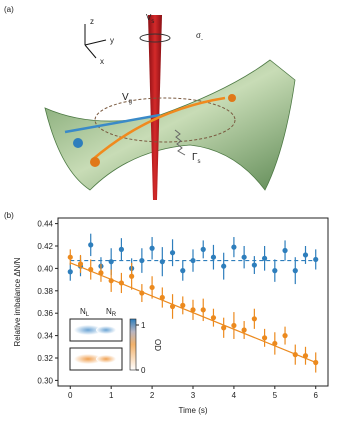  I want to click on scattering-label: Γs, so click(196, 158).